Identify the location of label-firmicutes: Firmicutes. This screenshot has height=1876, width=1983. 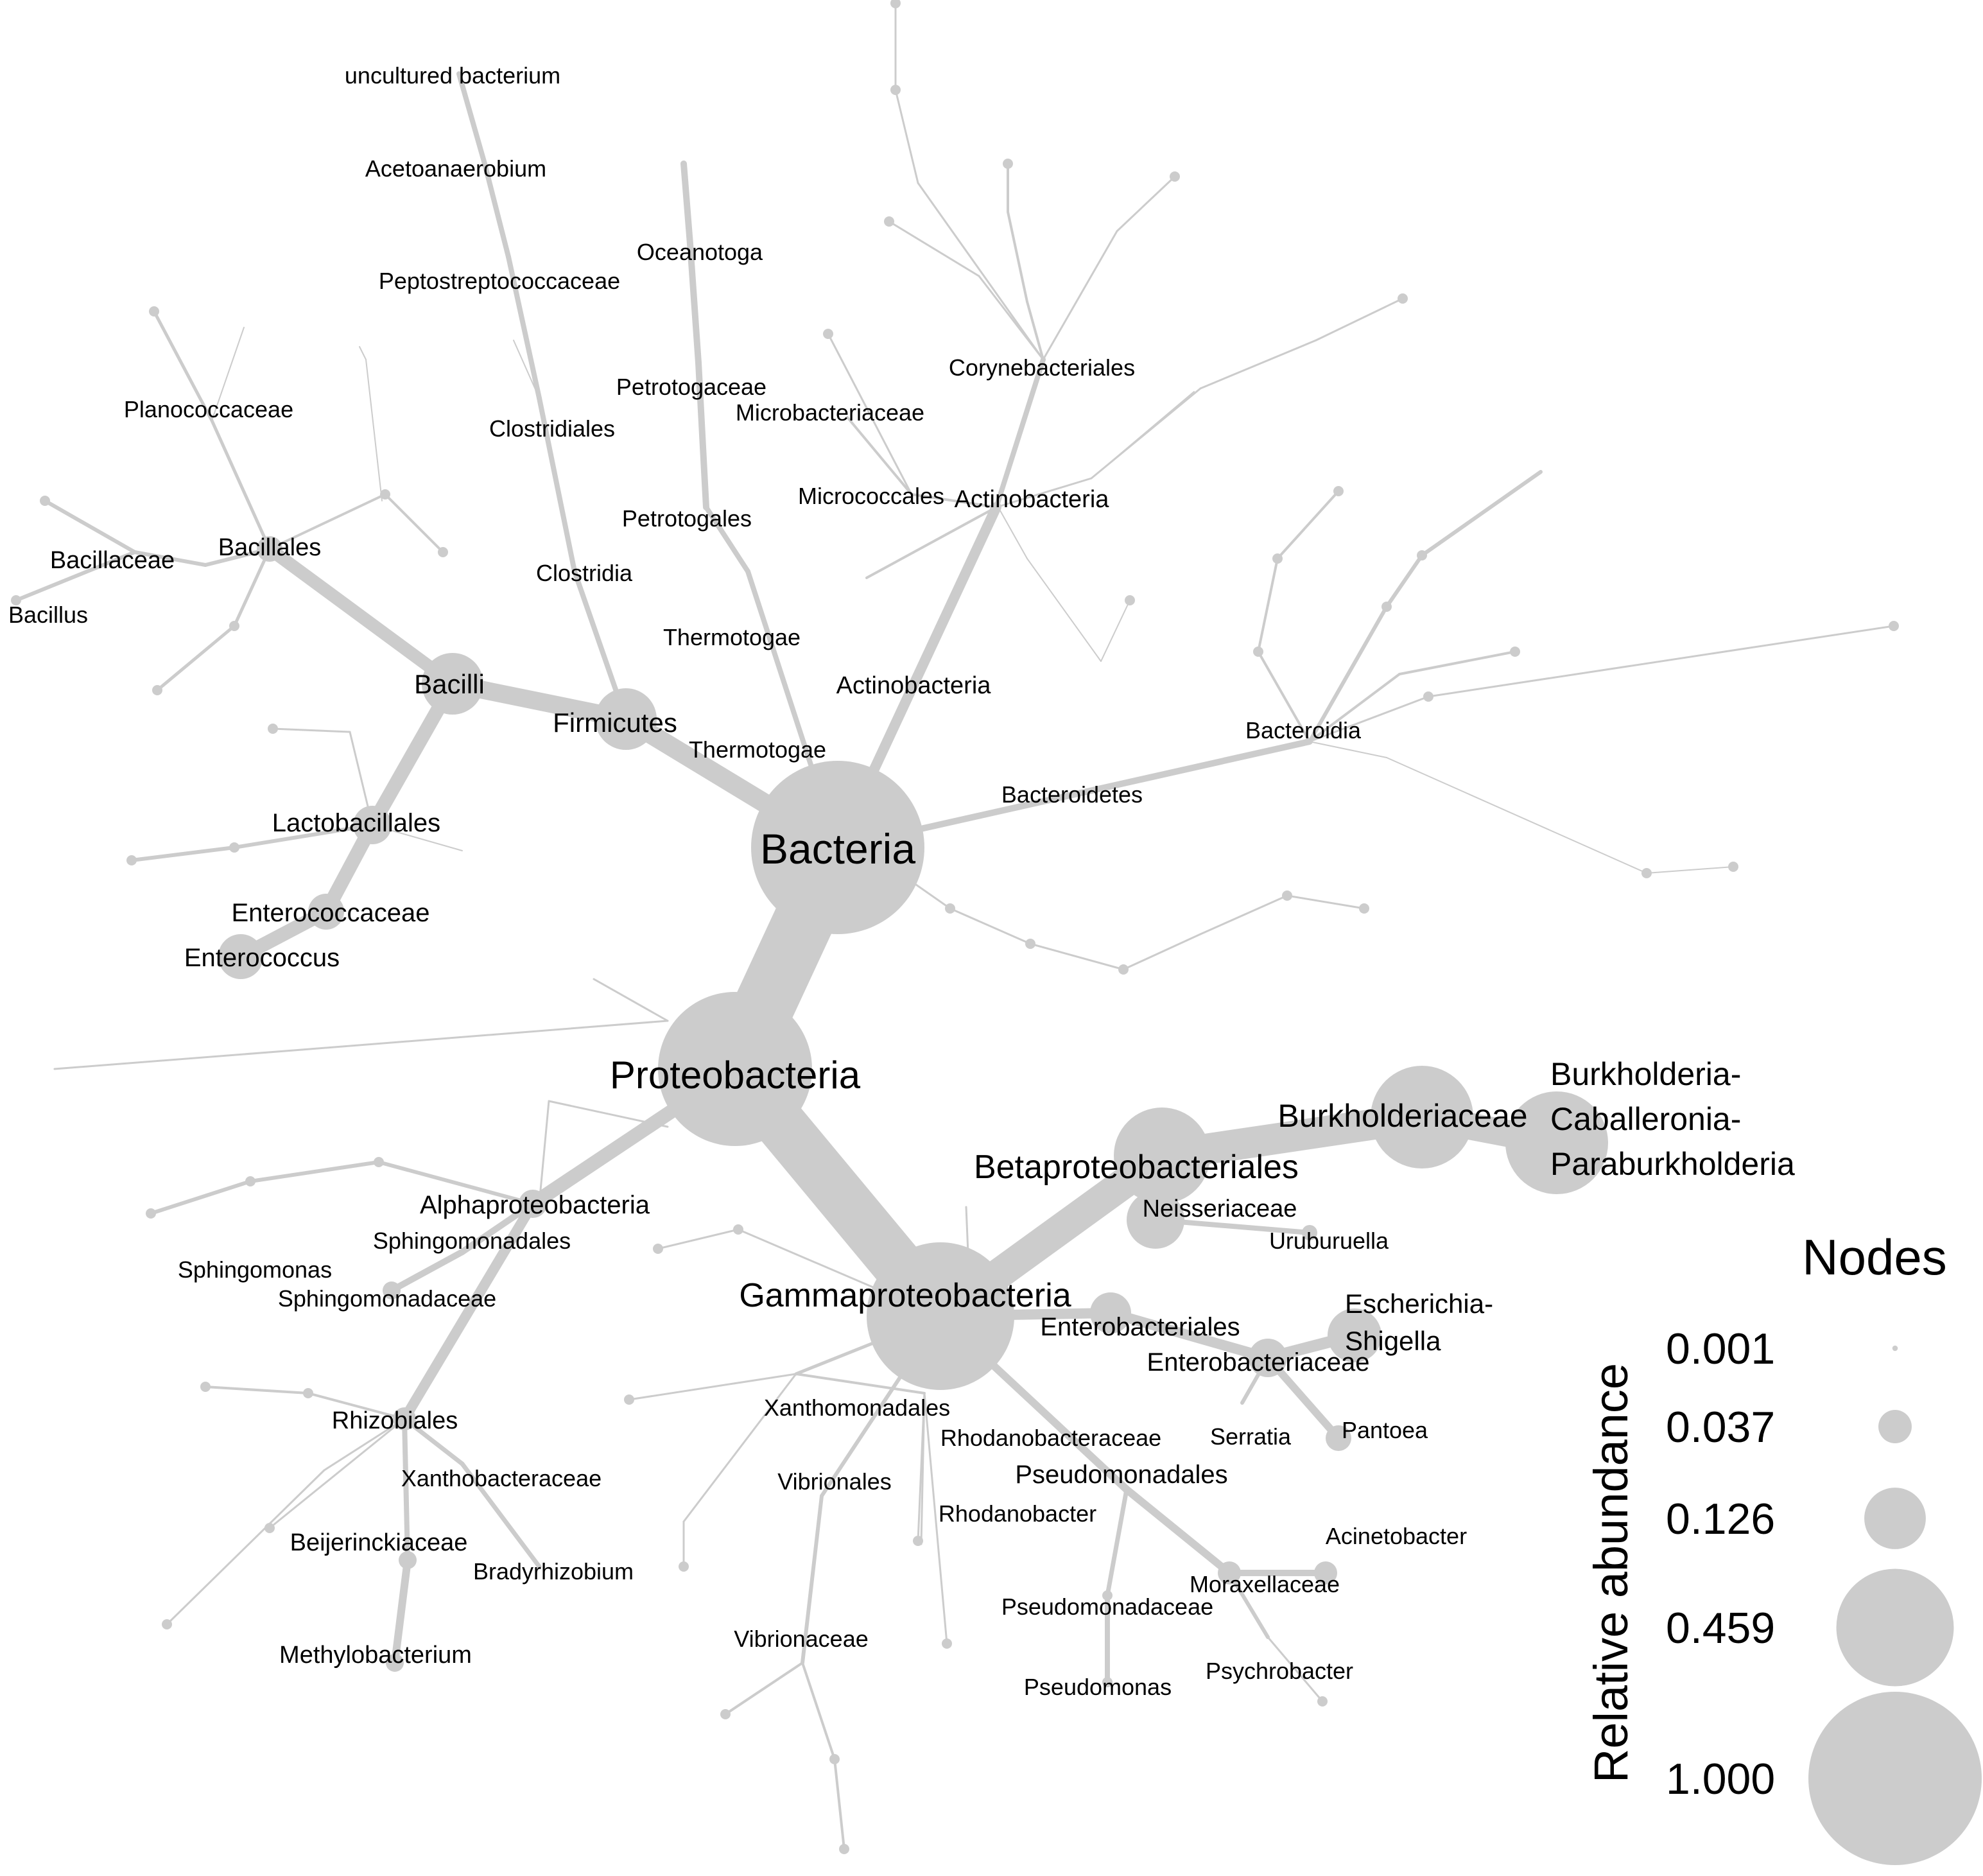
(615, 723).